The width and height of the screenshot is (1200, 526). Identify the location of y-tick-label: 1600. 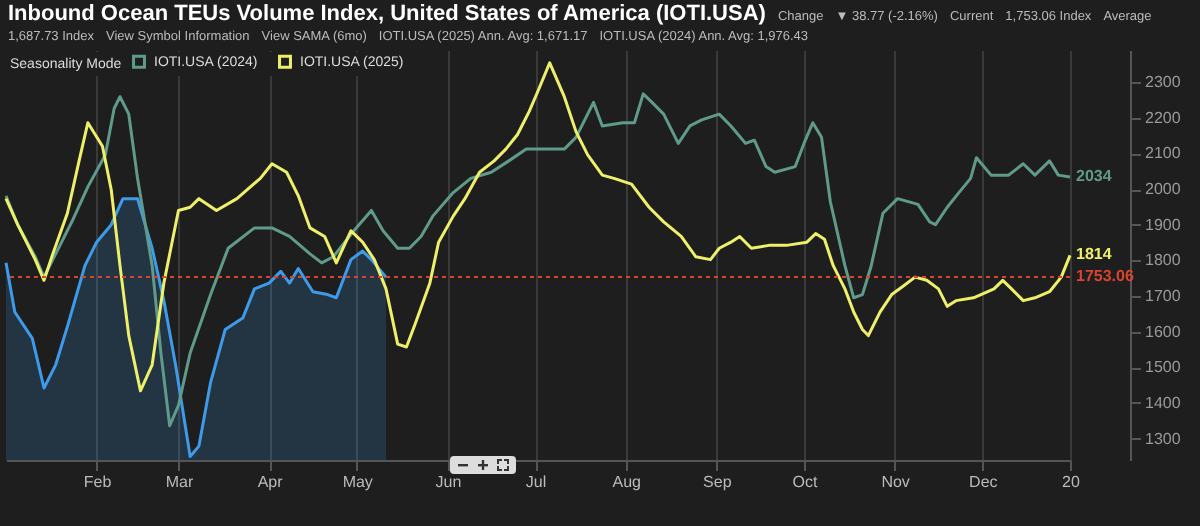
(1163, 331).